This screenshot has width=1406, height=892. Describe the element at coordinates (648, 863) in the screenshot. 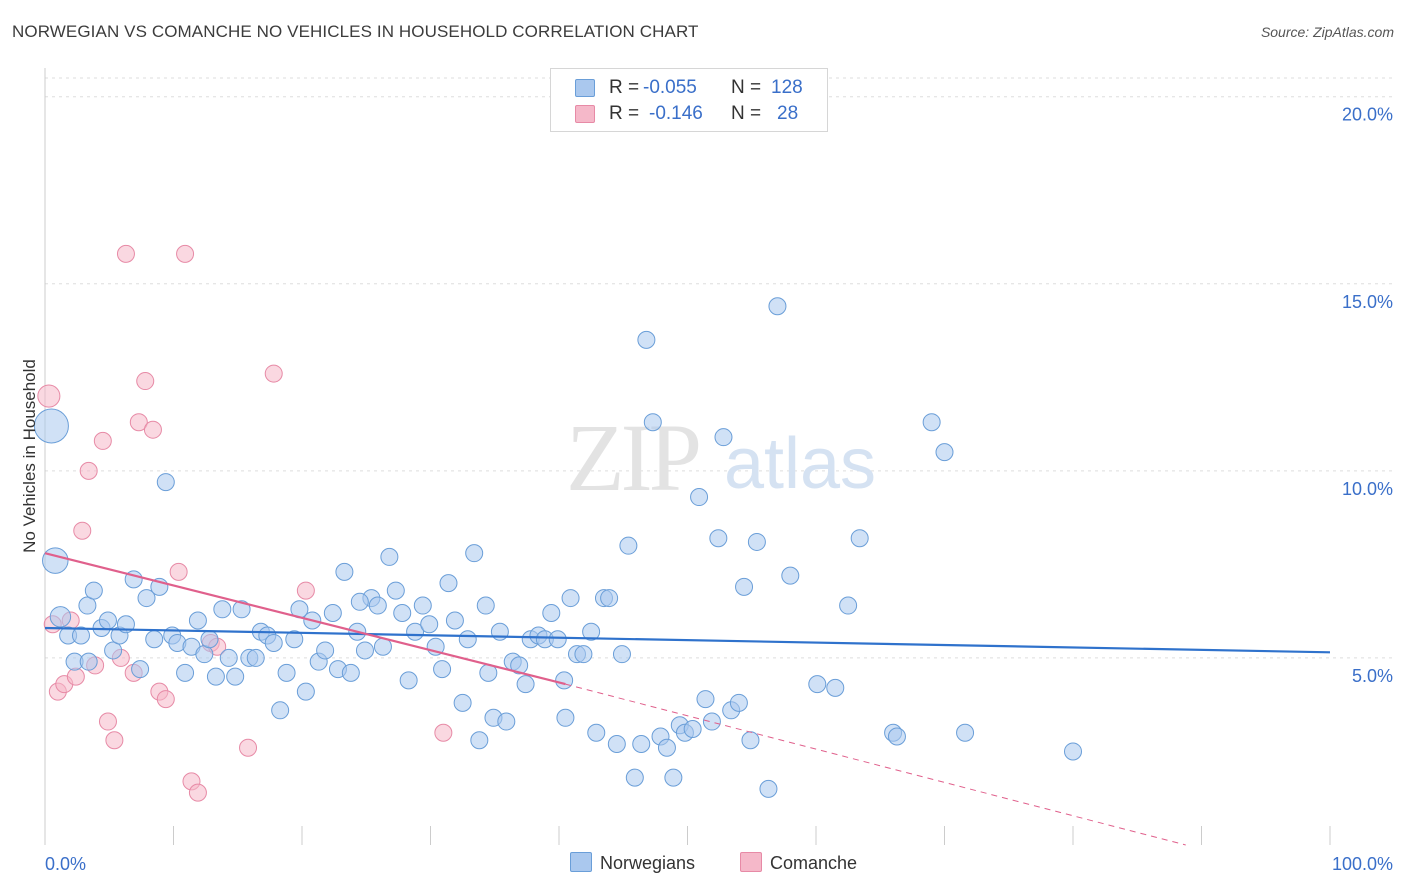

I see `legend-label-norwegians: Norwegians` at that location.